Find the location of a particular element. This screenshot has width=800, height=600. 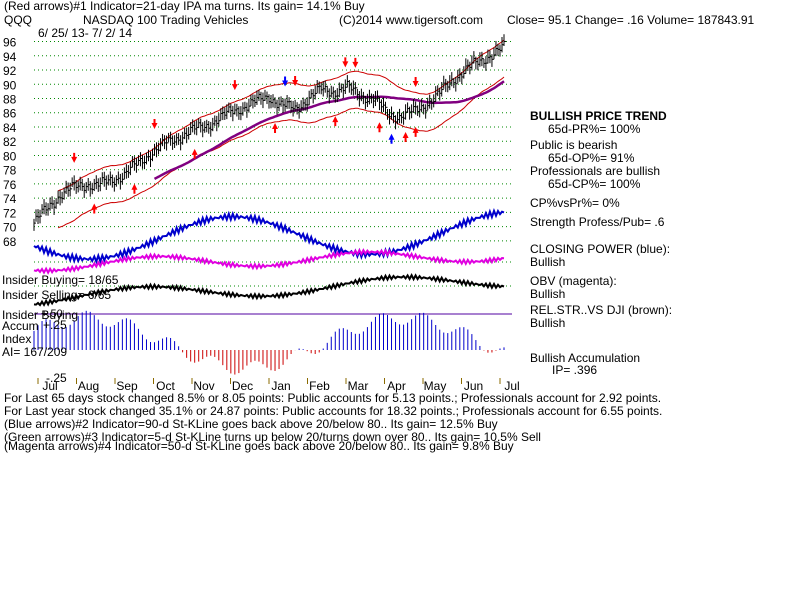

y-tick-label: 94 is located at coordinates (10, 57).